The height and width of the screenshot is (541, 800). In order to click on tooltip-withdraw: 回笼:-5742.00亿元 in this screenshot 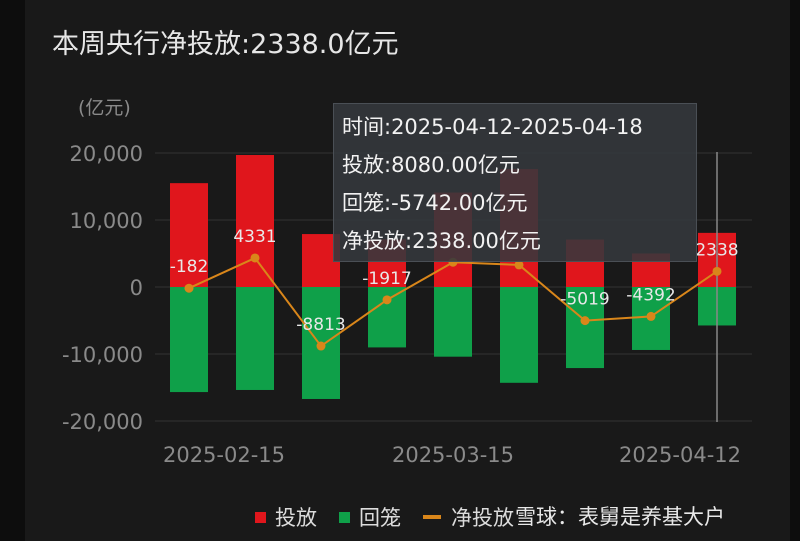, I will do `click(435, 203)`.